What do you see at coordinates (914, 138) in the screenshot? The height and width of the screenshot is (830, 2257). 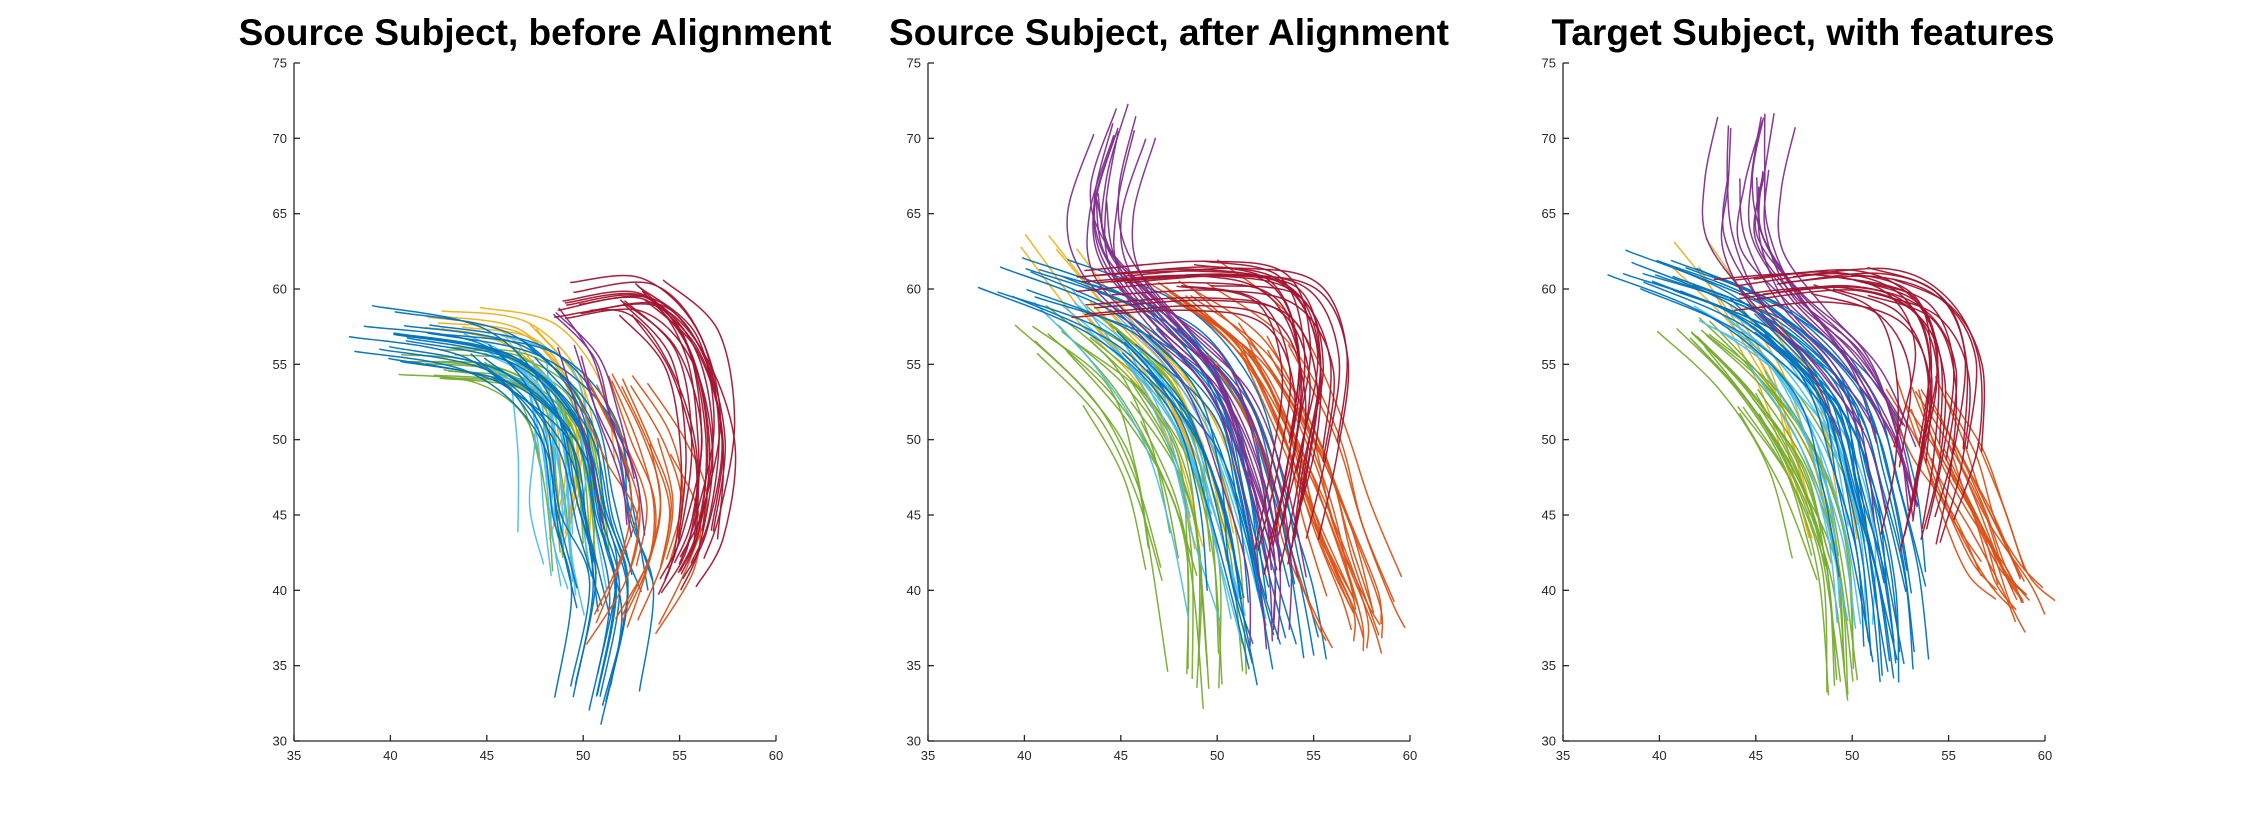 I see `y-tick-label: 70` at bounding box center [914, 138].